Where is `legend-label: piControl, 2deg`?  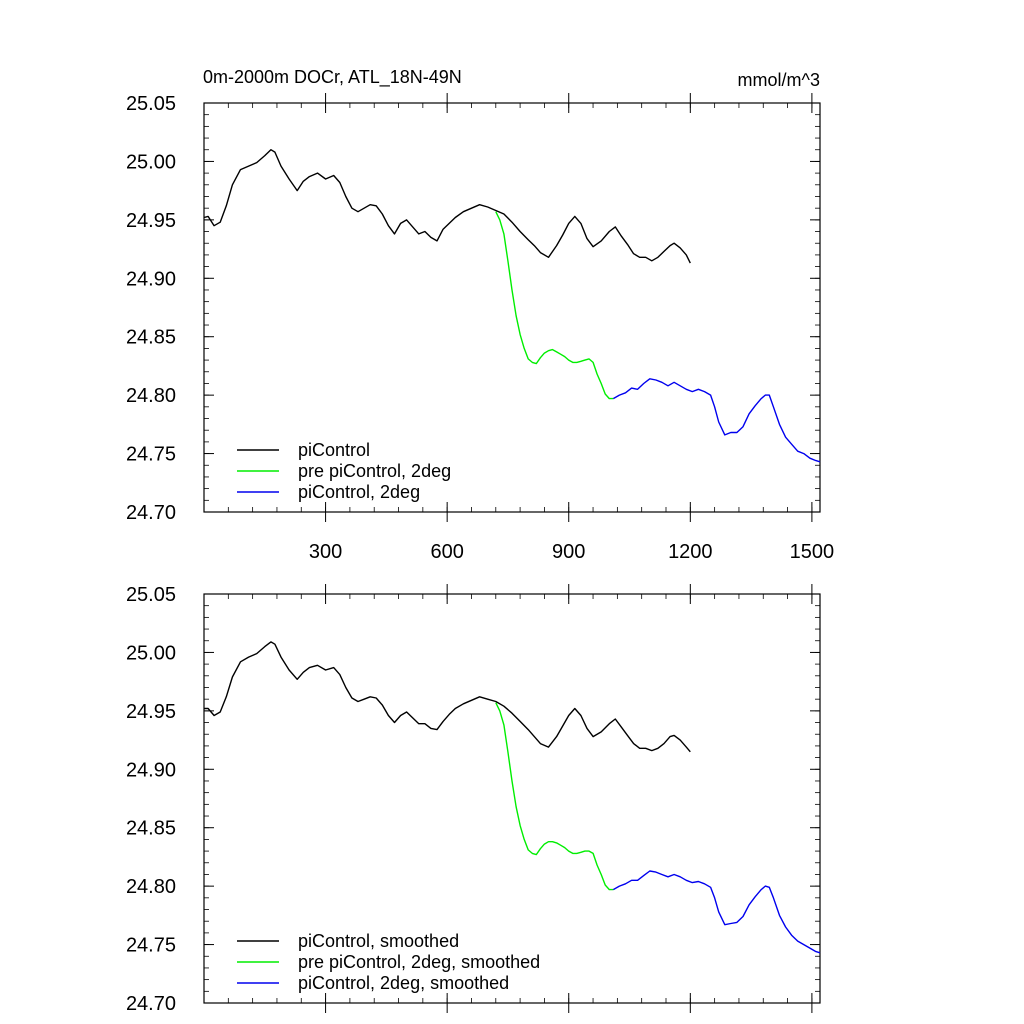 legend-label: piControl, 2deg is located at coordinates (359, 492).